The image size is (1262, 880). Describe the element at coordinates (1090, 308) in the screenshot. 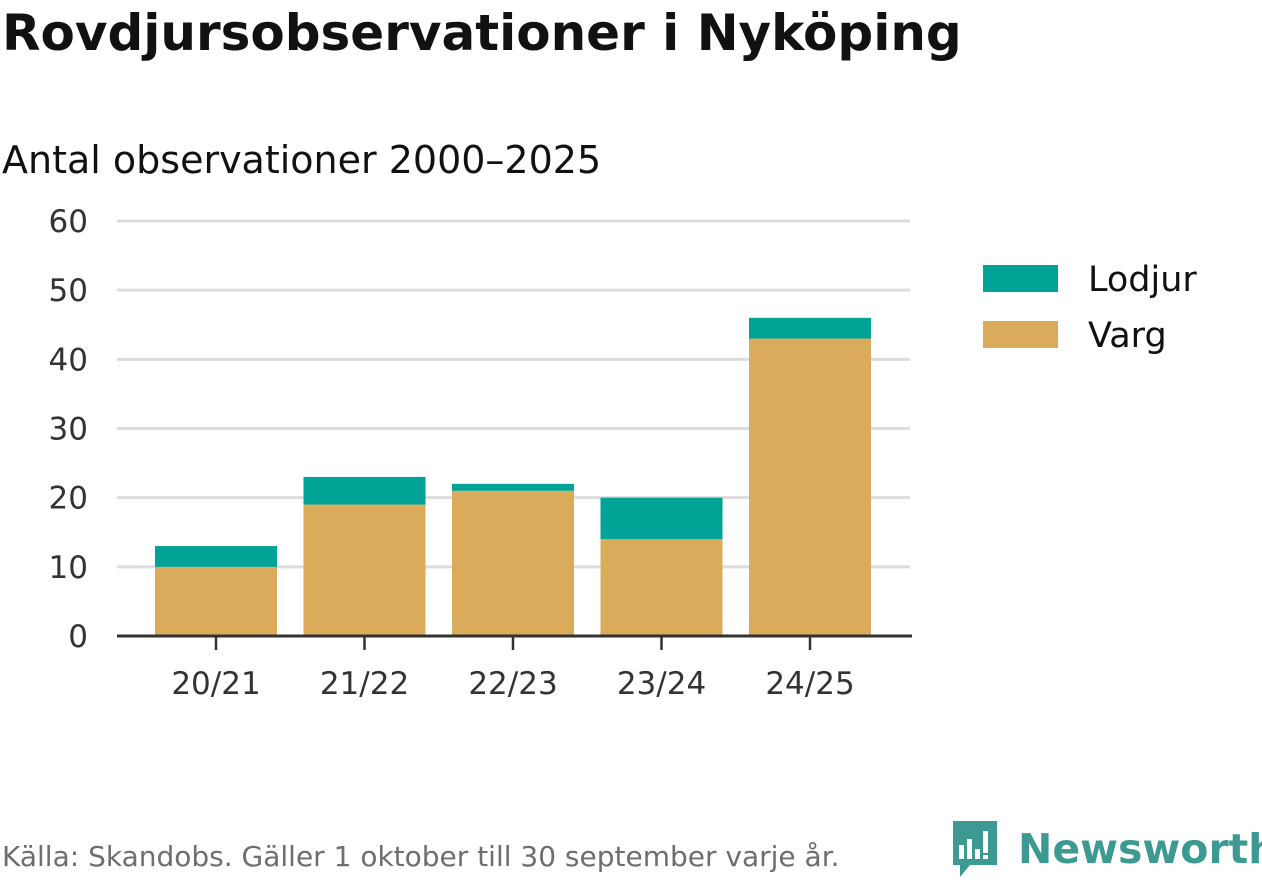

I see `legend: Lodjur Varg` at that location.